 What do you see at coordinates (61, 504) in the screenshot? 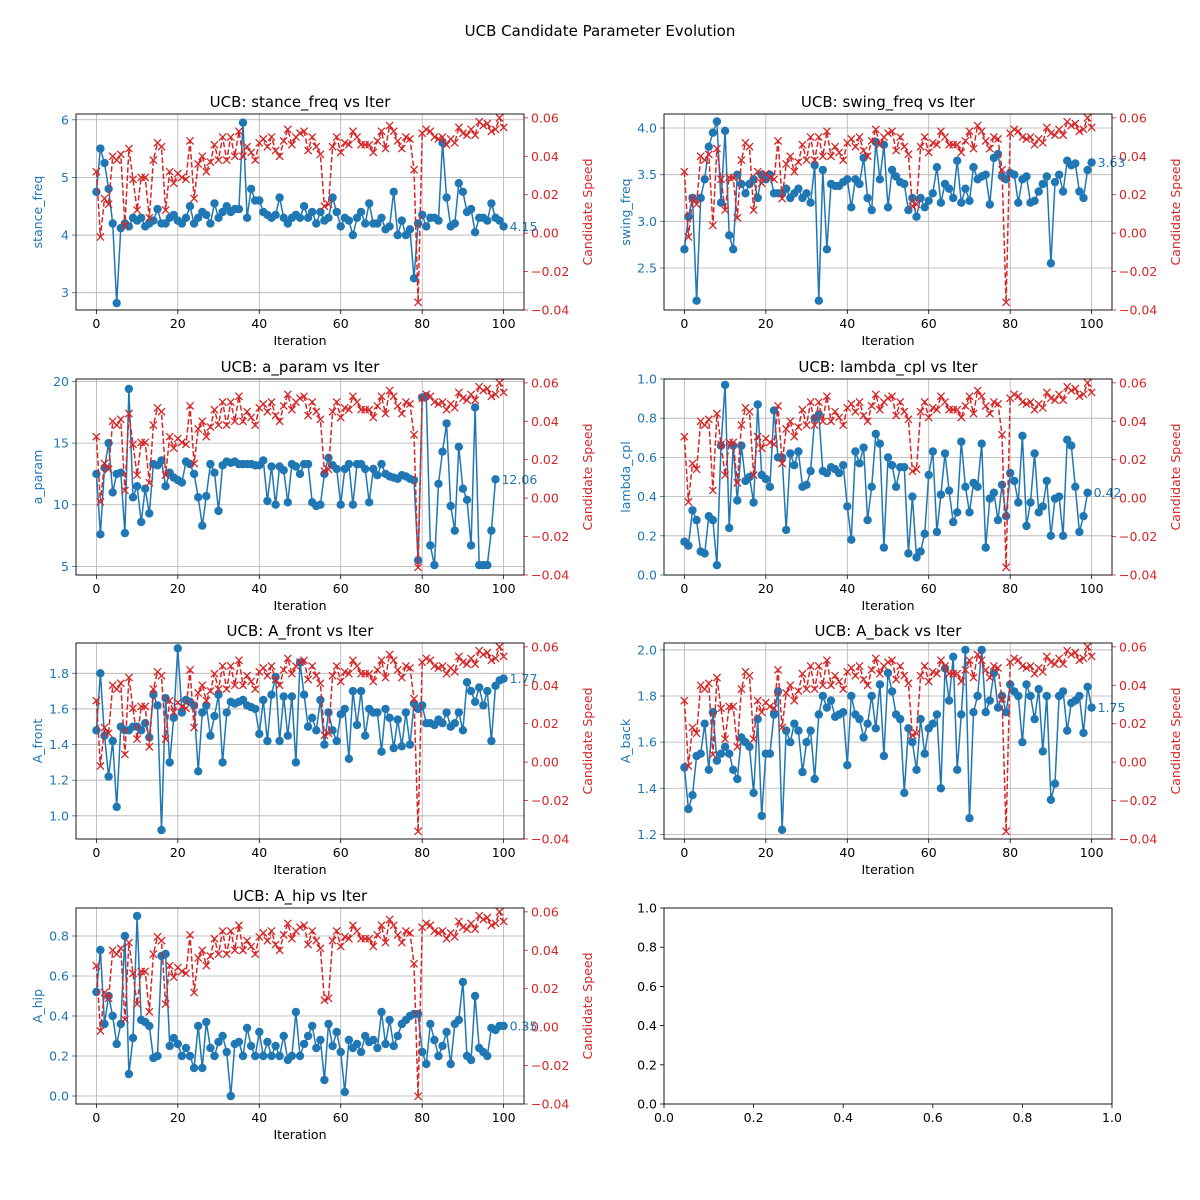
I see `y-tick-label: 10` at bounding box center [61, 504].